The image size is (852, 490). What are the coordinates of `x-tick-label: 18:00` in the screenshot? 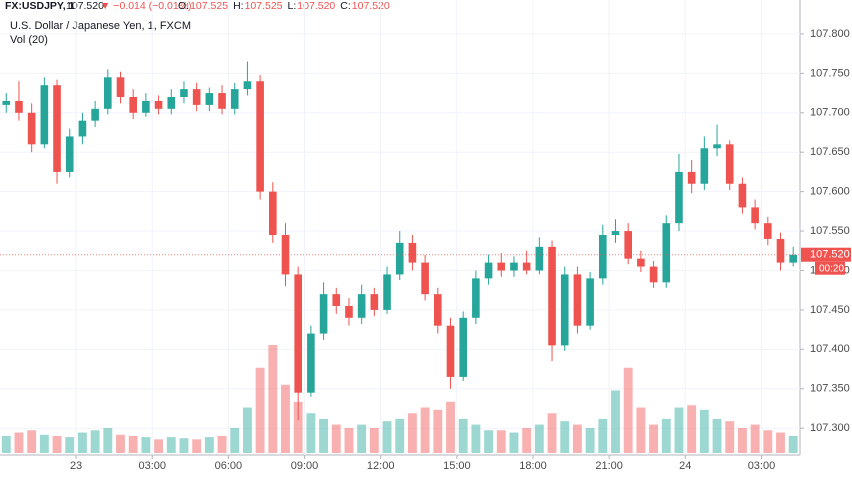 It's located at (533, 466).